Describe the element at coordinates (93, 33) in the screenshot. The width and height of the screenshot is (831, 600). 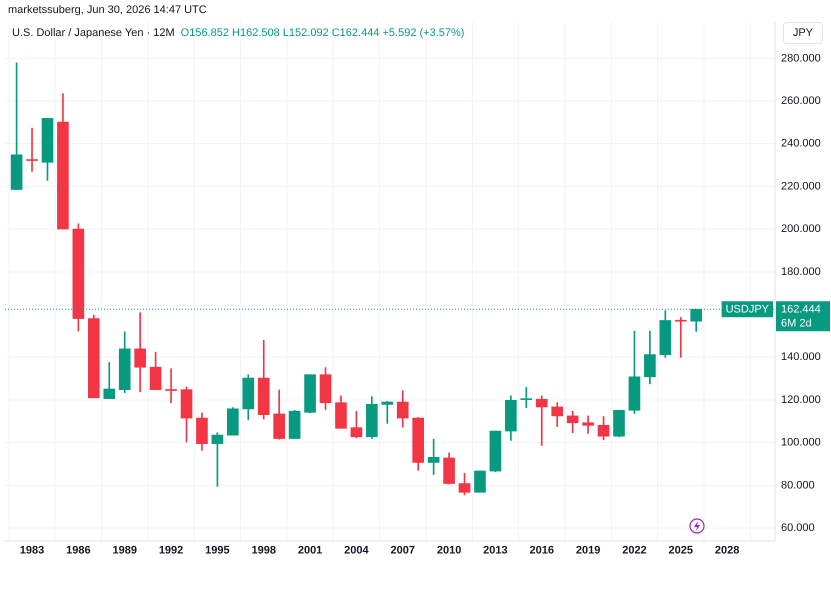
I see `chart-title: U.S. Dollar / Japanese Yen · 12M` at that location.